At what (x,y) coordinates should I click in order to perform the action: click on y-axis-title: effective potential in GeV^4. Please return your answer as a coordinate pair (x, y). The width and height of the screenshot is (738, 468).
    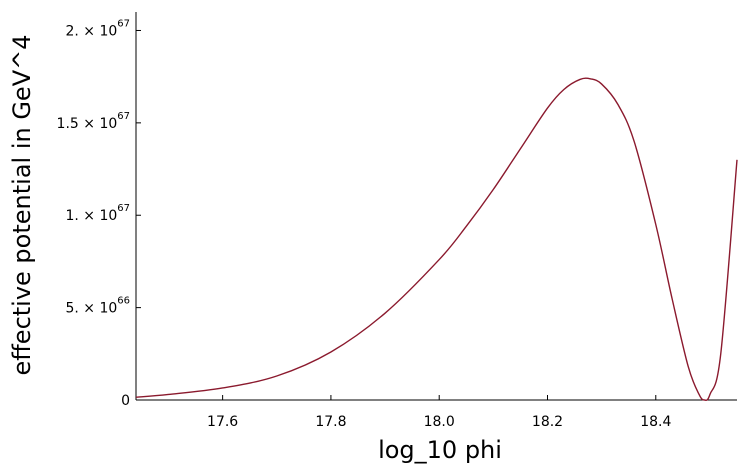
    Looking at the image, I should click on (22, 205).